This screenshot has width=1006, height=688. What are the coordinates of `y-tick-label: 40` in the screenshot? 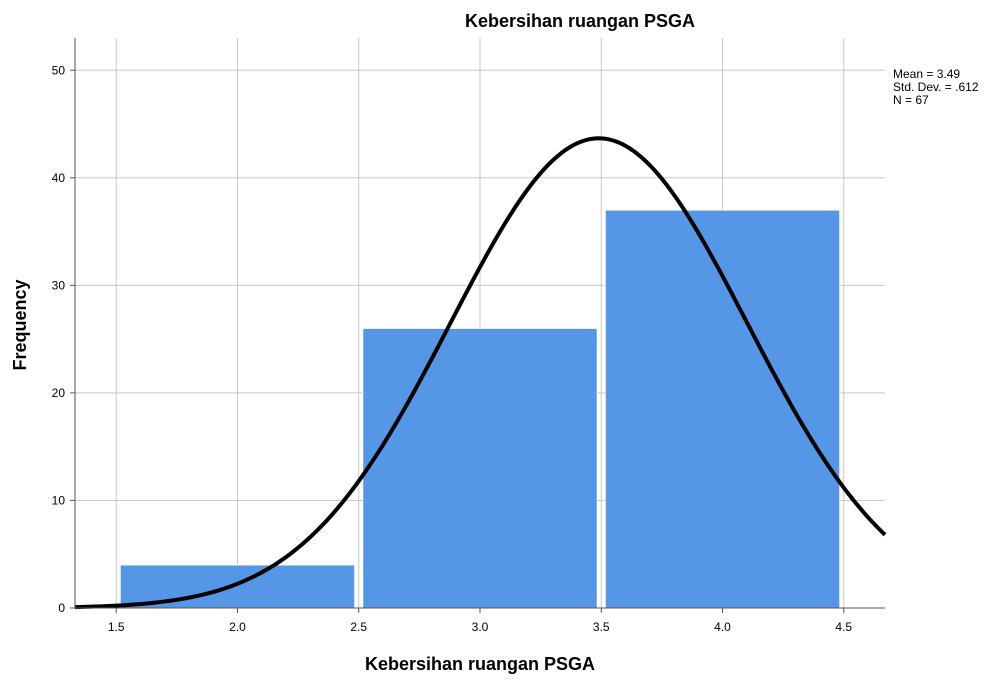 It's located at (59, 178).